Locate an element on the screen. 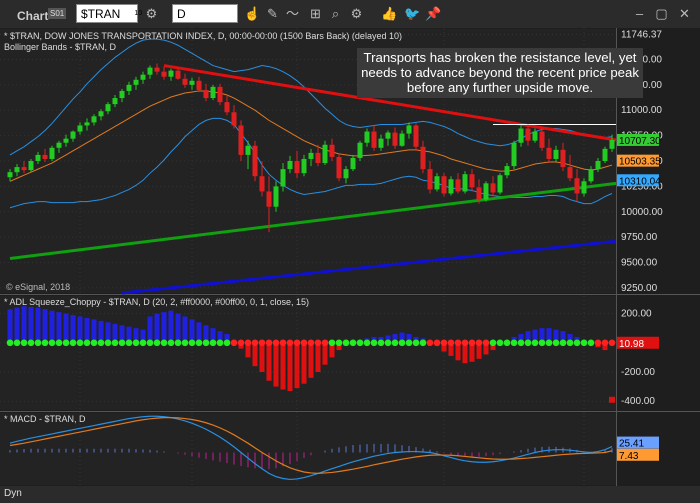  macd-signal is located at coordinates (311, 445).